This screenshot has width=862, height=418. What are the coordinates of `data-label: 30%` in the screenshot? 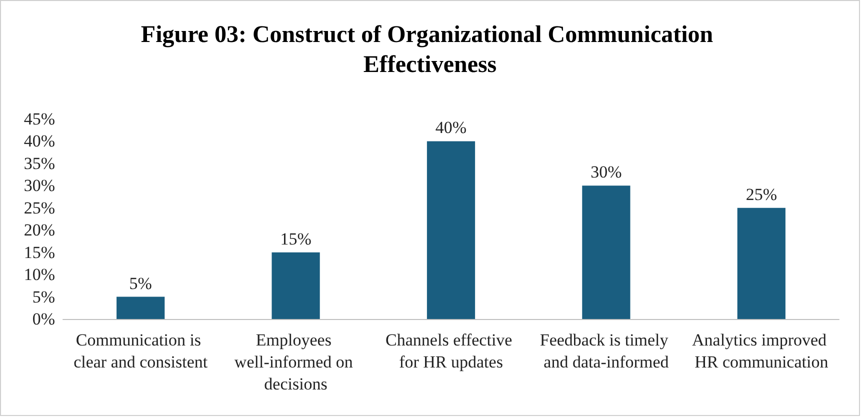 It's located at (606, 172).